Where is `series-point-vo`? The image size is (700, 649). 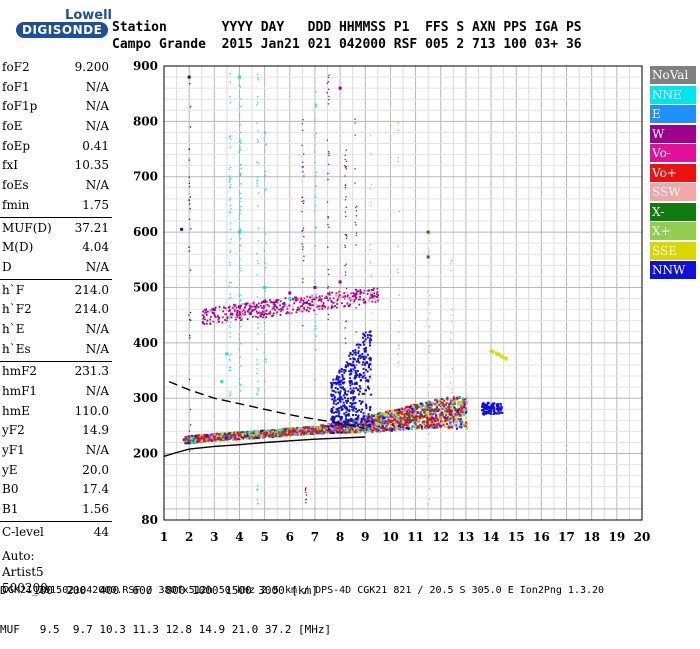
series-point-vo is located at coordinates (184, 440).